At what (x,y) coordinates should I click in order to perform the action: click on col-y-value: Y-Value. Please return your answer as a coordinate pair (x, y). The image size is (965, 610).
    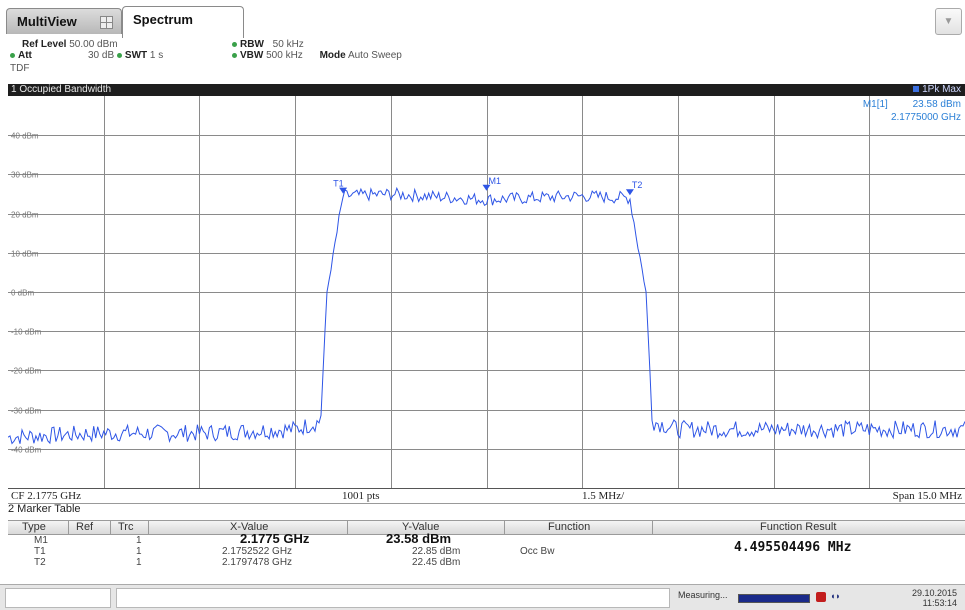
    Looking at the image, I should click on (421, 527).